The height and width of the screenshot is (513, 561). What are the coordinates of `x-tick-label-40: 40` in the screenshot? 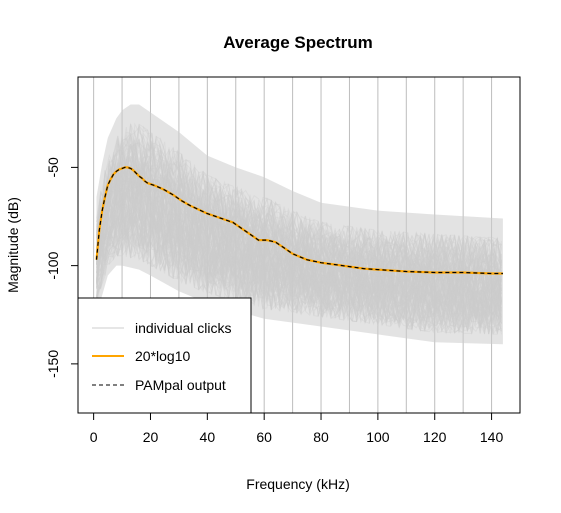 It's located at (208, 437).